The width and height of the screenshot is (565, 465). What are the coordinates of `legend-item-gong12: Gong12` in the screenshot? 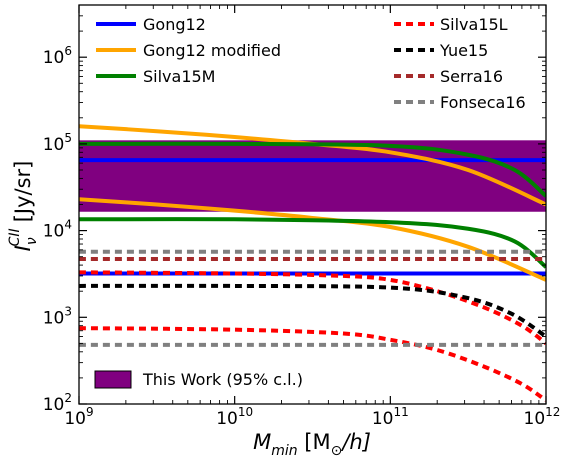 It's located at (151, 24).